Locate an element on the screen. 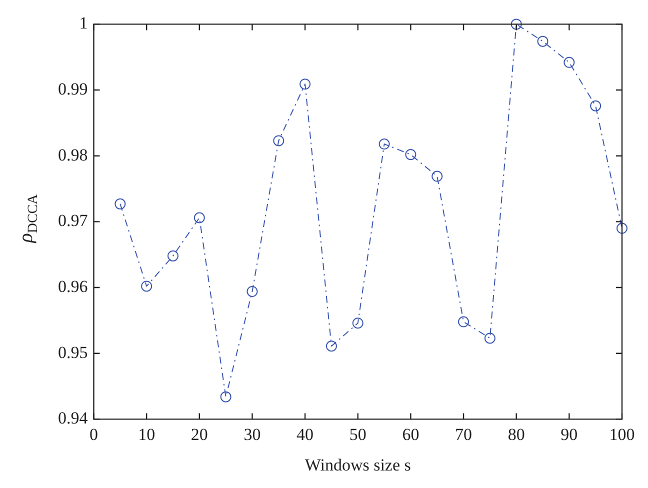  x-tick-label: 80 is located at coordinates (516, 434).